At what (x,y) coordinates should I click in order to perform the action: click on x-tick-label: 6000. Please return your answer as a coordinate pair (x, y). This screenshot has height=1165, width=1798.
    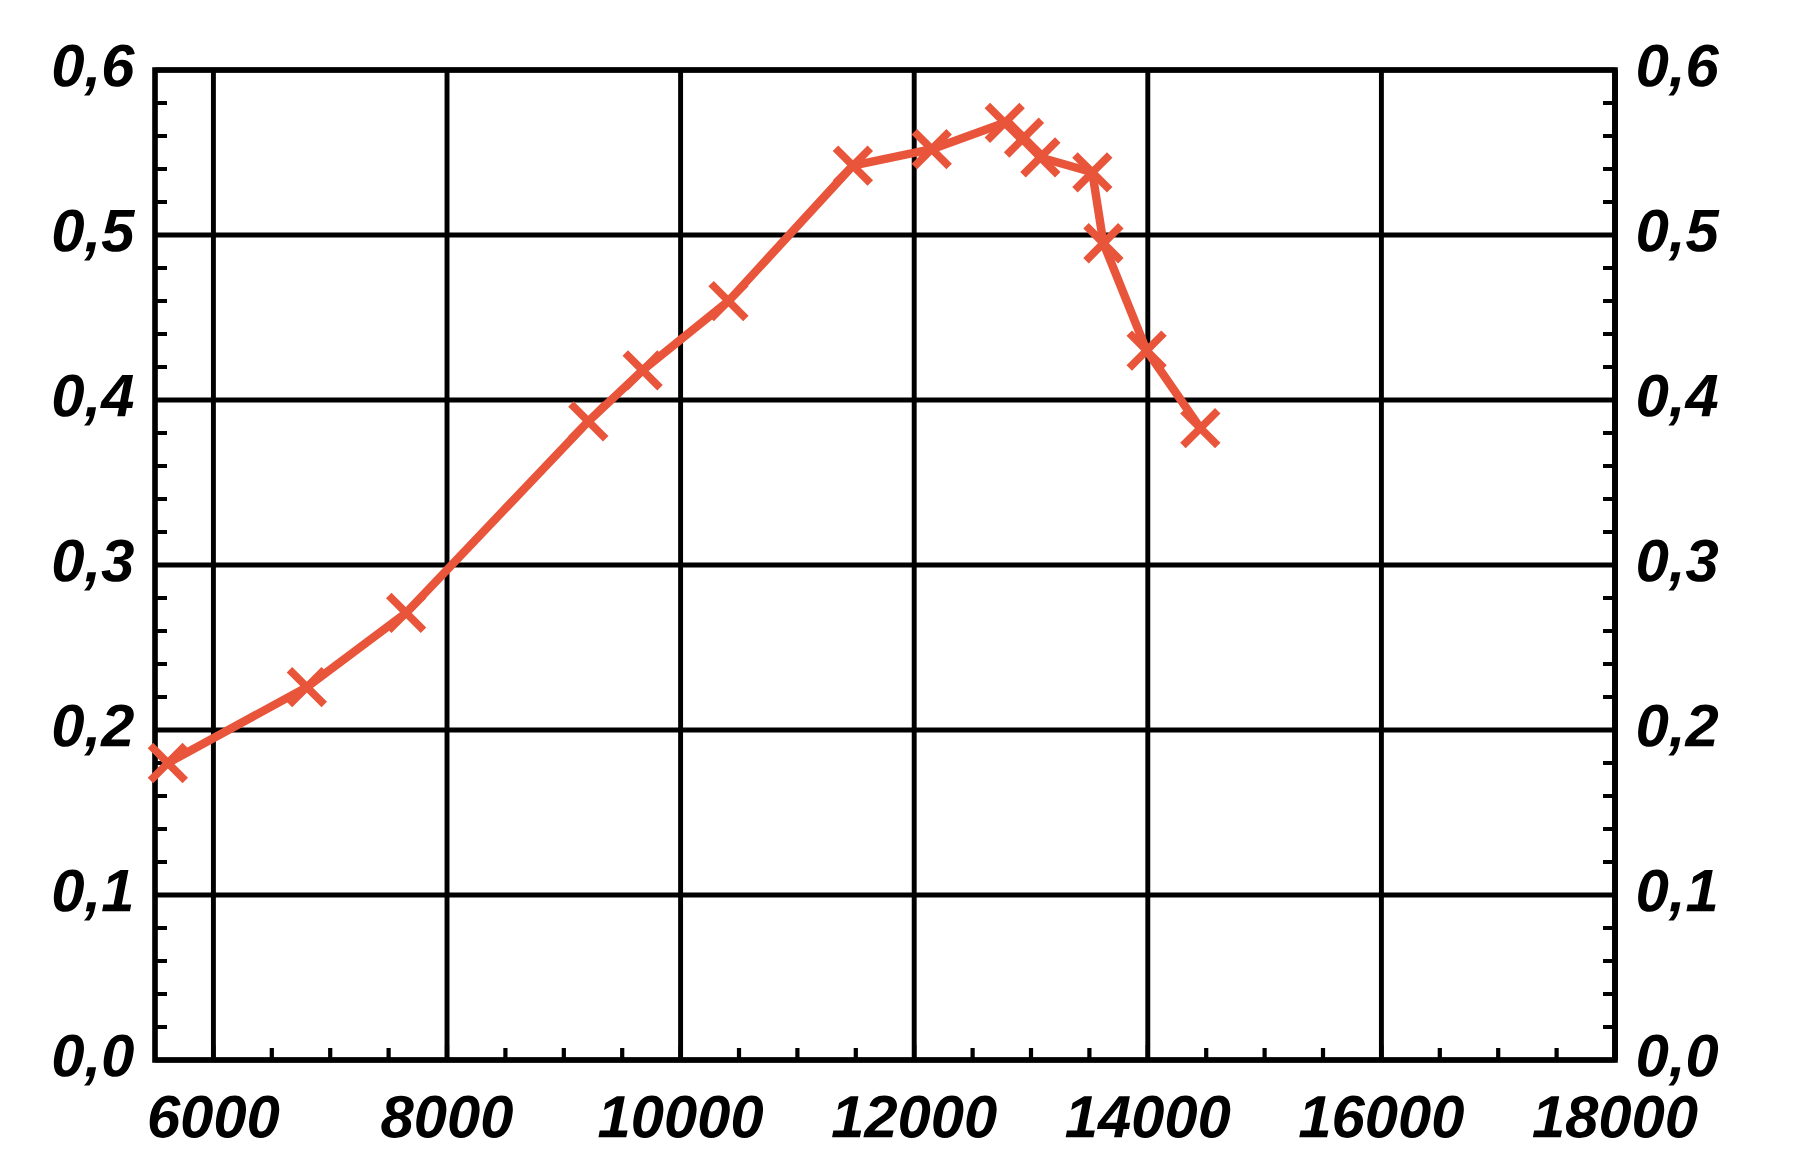
    Looking at the image, I should click on (214, 1116).